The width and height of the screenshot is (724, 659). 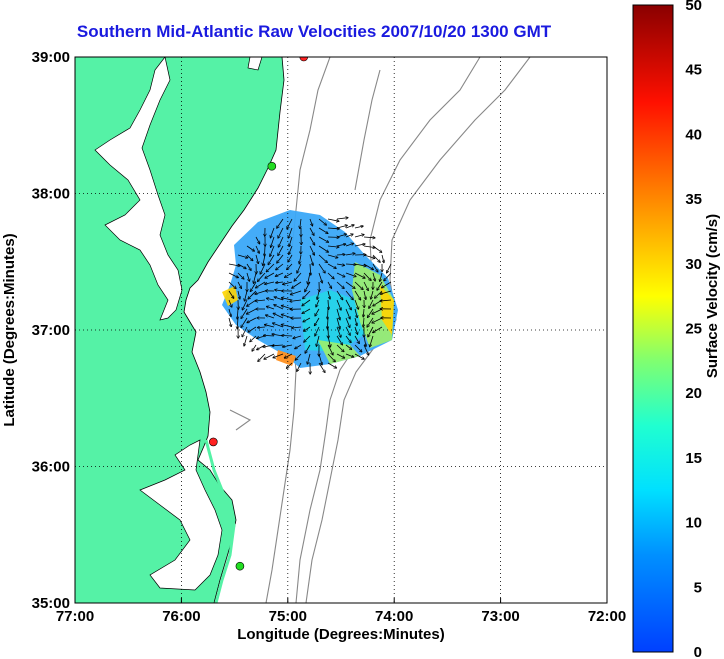 What do you see at coordinates (288, 616) in the screenshot?
I see `x-tick-label: 75:00` at bounding box center [288, 616].